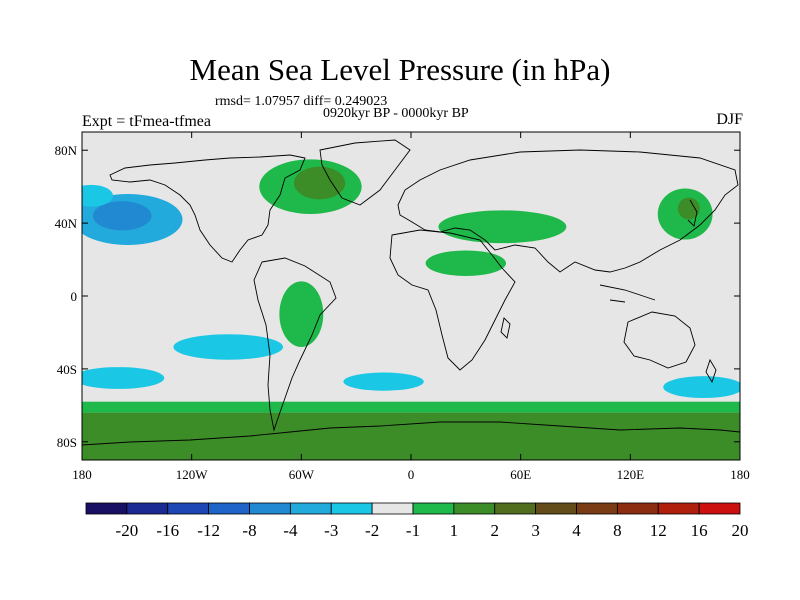 The height and width of the screenshot is (600, 800). What do you see at coordinates (520, 474) in the screenshot?
I see `x-tick-label: 60E` at bounding box center [520, 474].